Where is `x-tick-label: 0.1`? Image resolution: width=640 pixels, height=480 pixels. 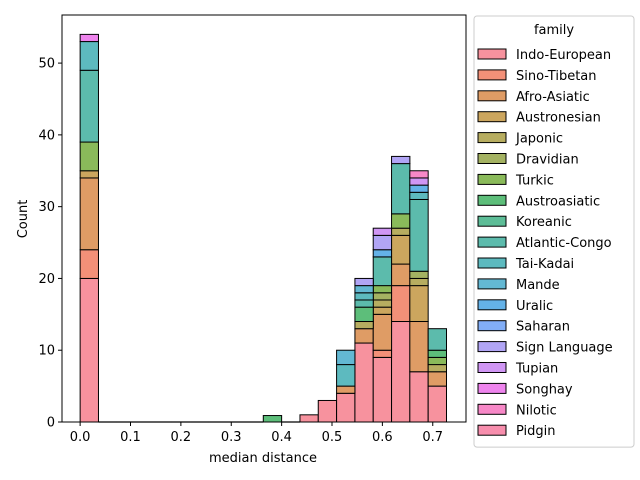
x-tick-label: 0.1 is located at coordinates (130, 437).